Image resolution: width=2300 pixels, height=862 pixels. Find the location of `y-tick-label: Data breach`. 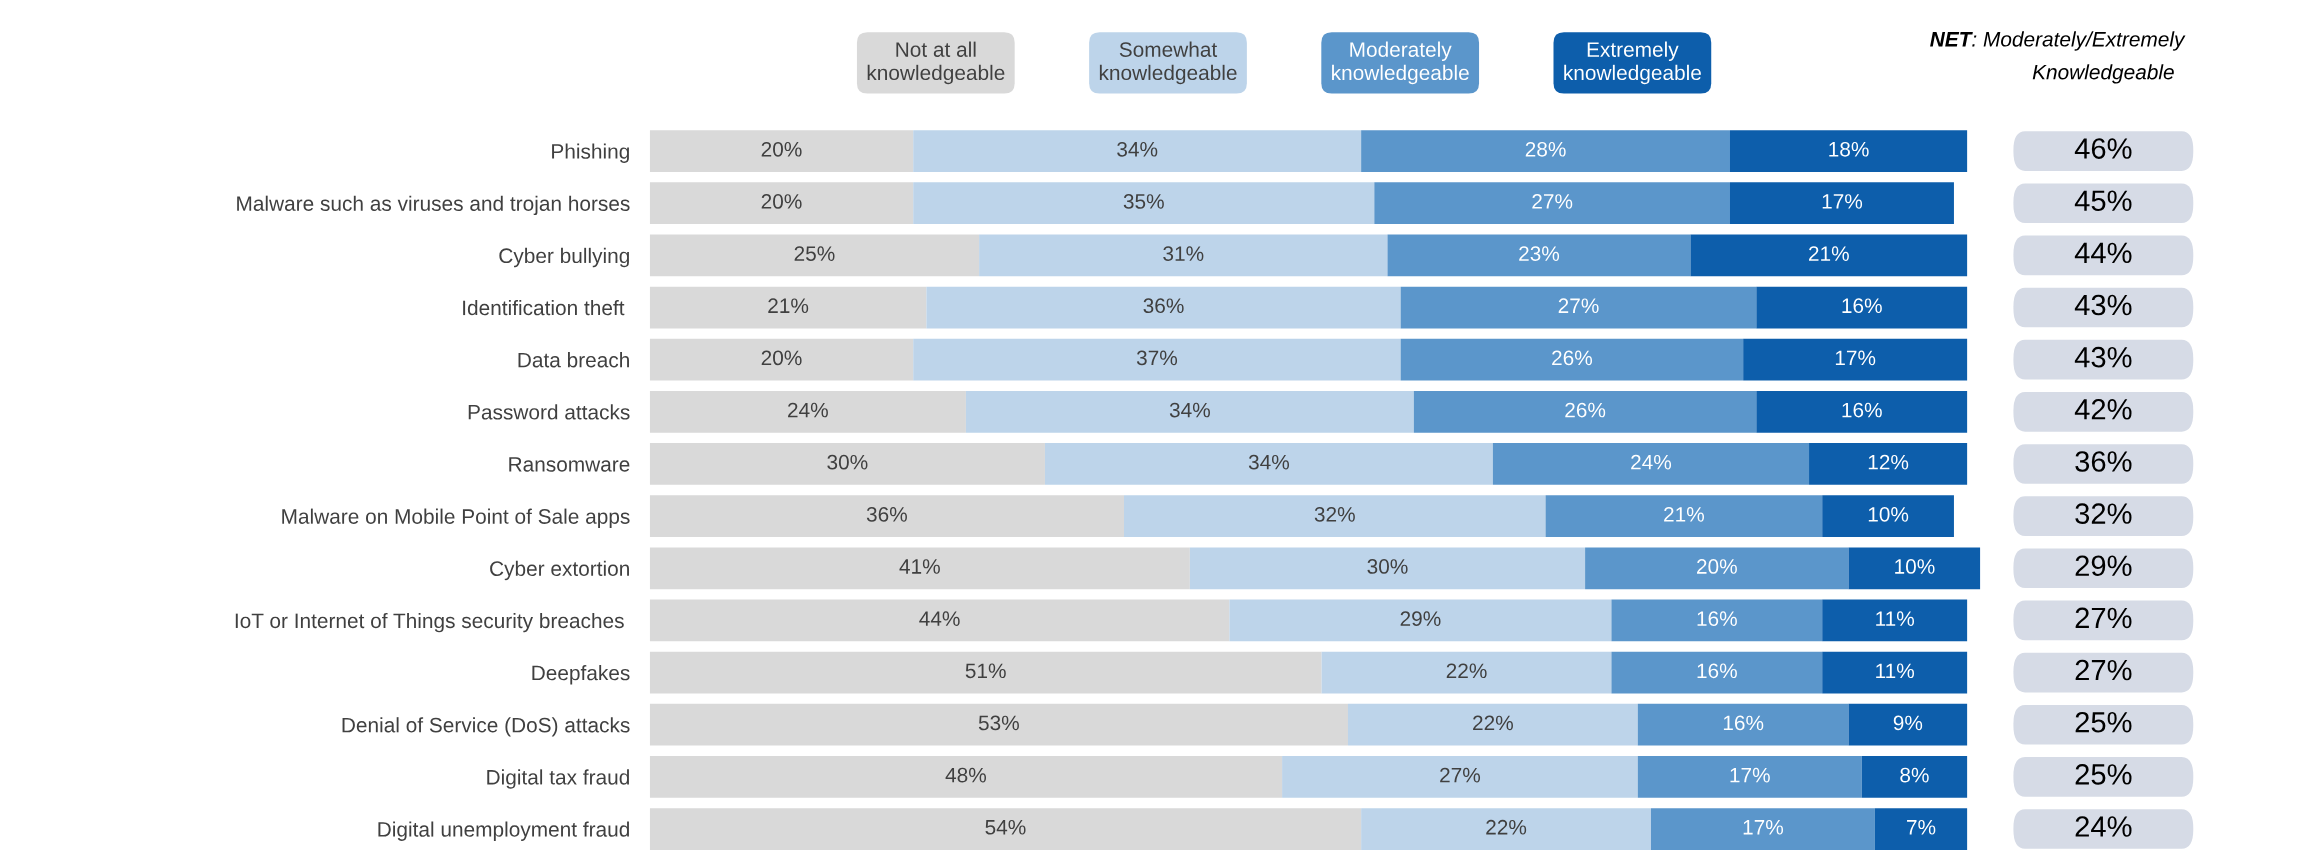

y-tick-label: Data breach is located at coordinates (573, 360).